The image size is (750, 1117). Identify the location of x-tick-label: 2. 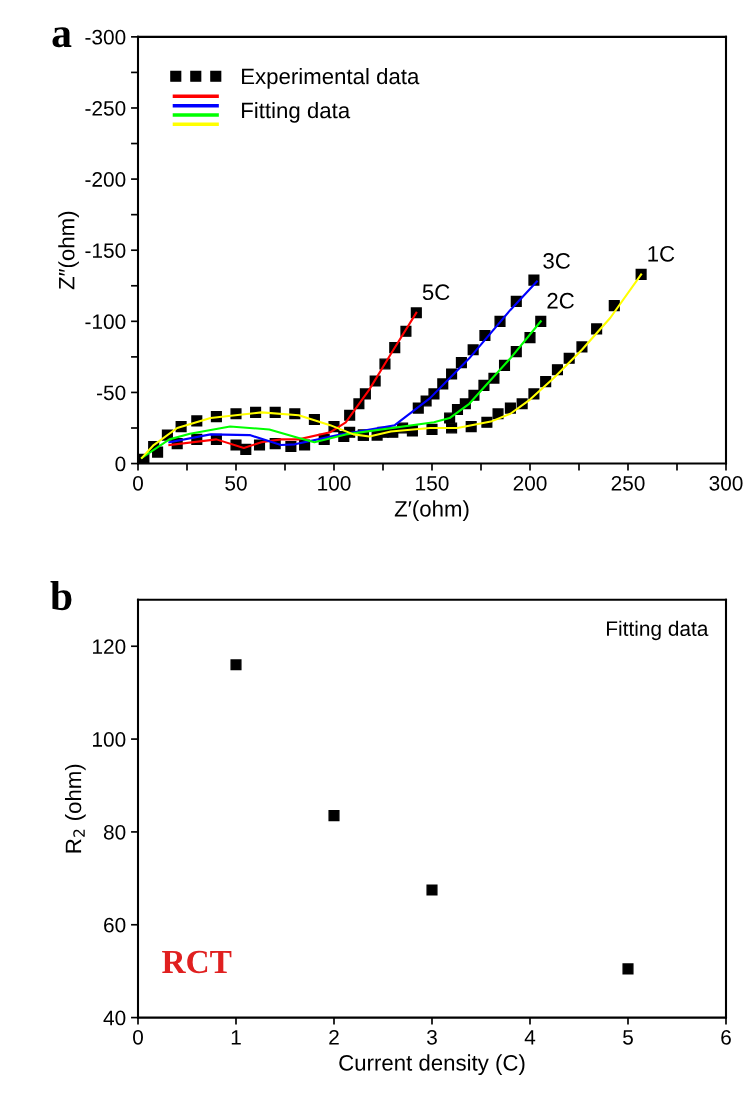
(334, 1037).